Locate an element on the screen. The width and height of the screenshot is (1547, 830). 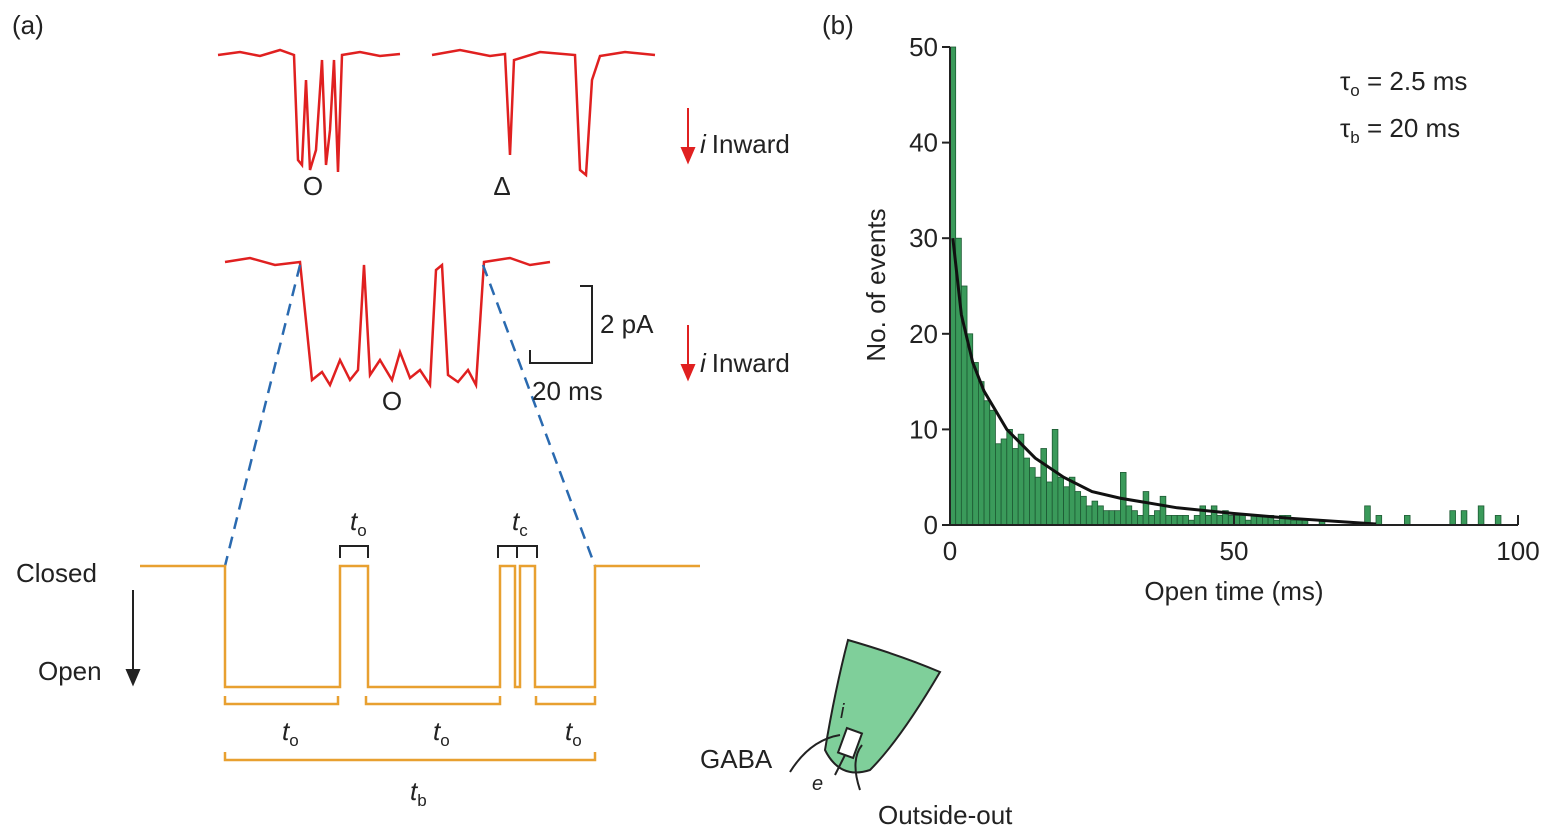
y-tick-label: 50 is located at coordinates (923, 47).